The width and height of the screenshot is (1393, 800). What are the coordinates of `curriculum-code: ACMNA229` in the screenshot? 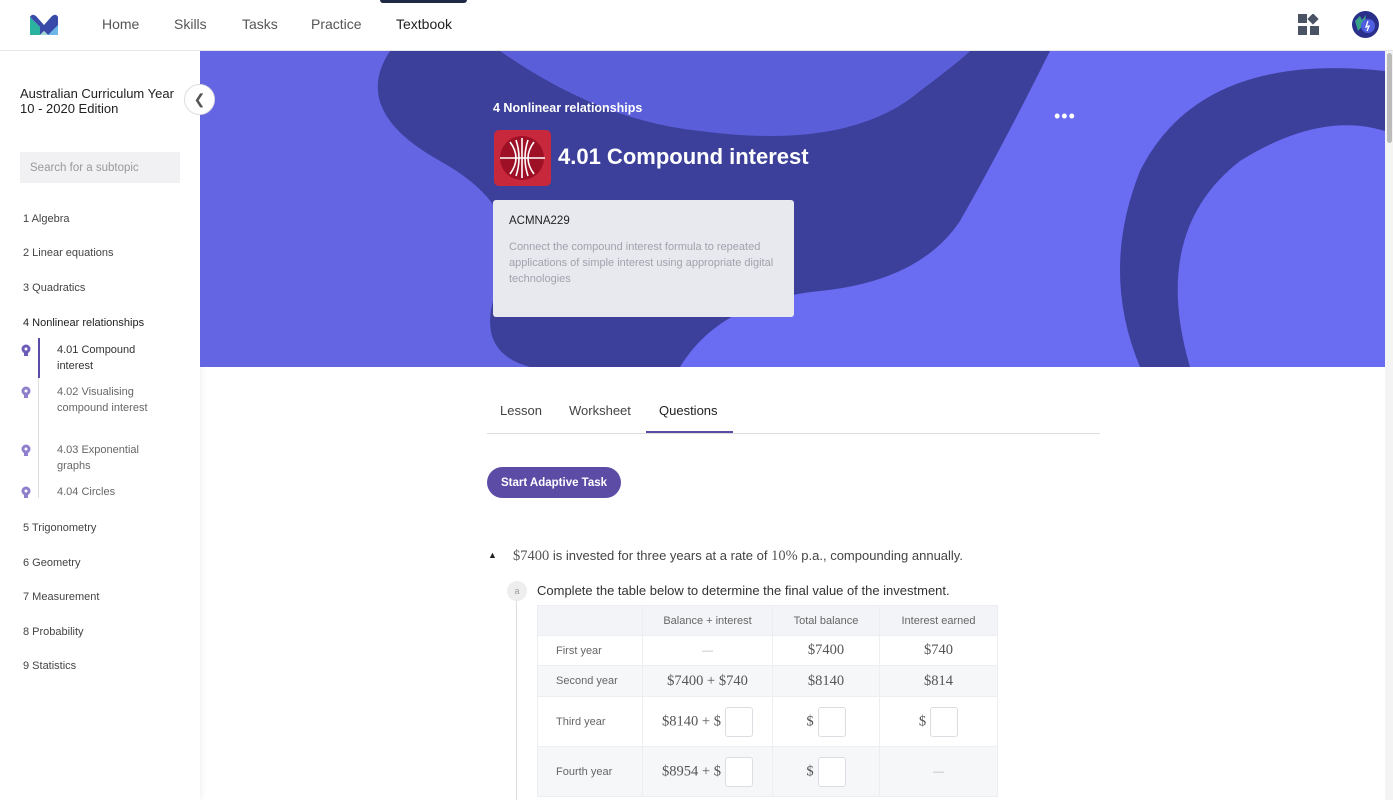 It's located at (539, 221).